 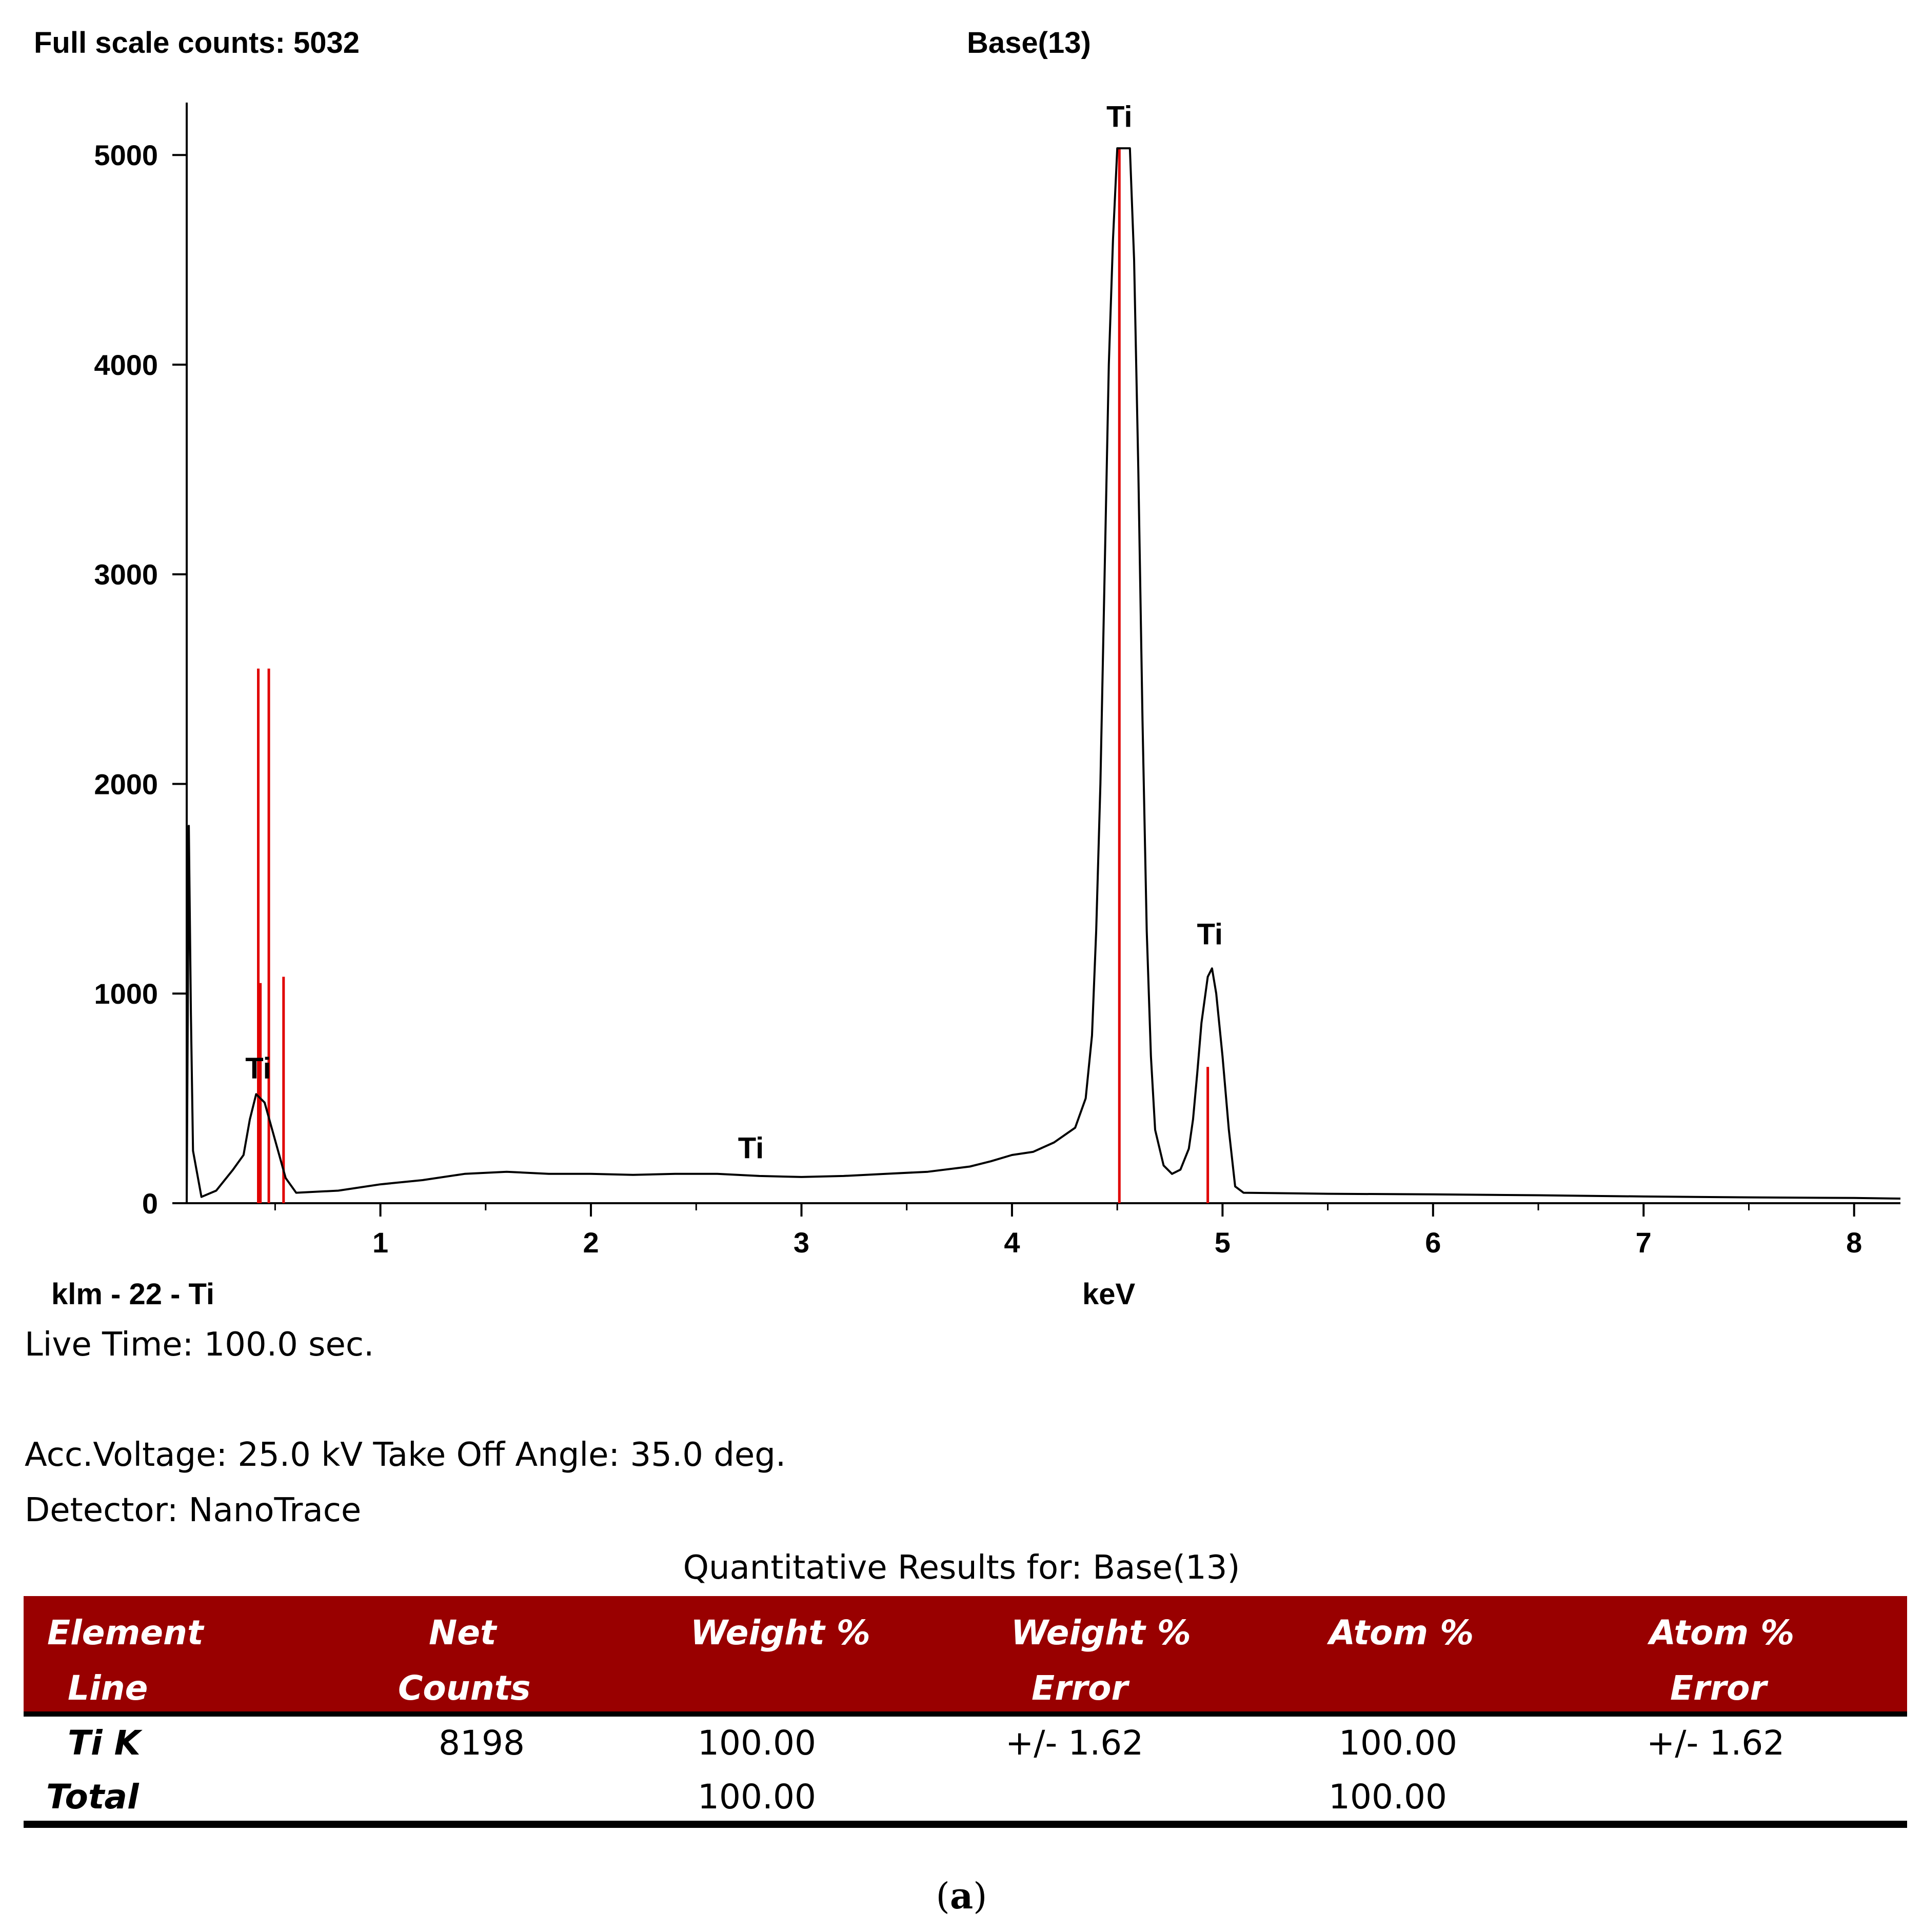 I want to click on x-tick-label: 7, so click(x=1644, y=1243).